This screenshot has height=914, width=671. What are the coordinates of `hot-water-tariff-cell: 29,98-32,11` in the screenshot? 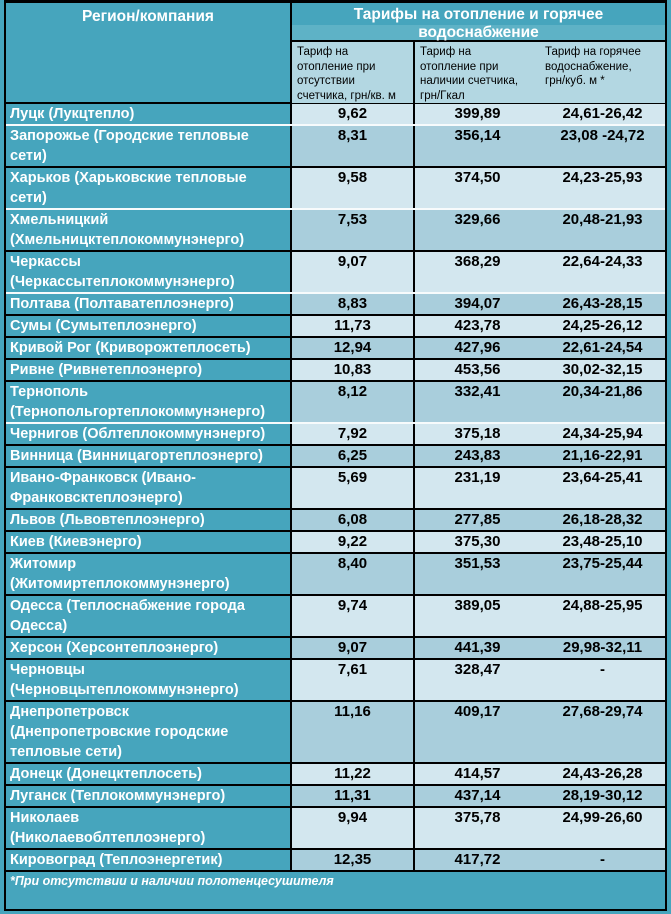 It's located at (602, 648).